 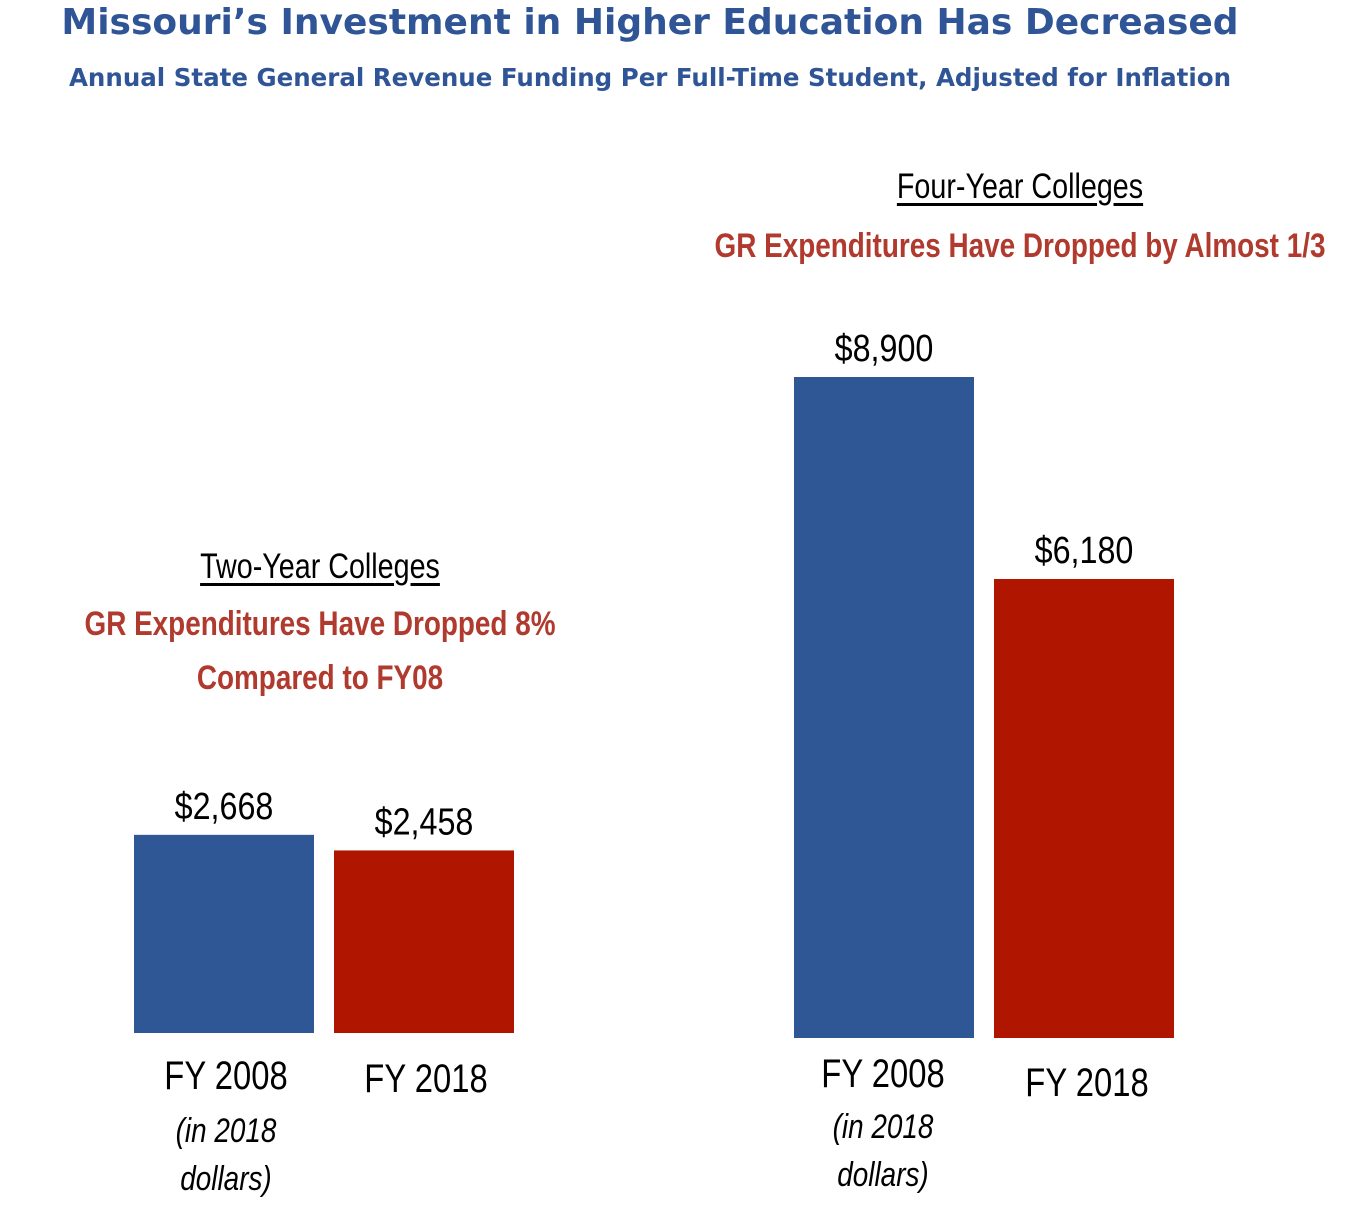 I want to click on two-year-bar-fy2008, so click(x=224, y=933).